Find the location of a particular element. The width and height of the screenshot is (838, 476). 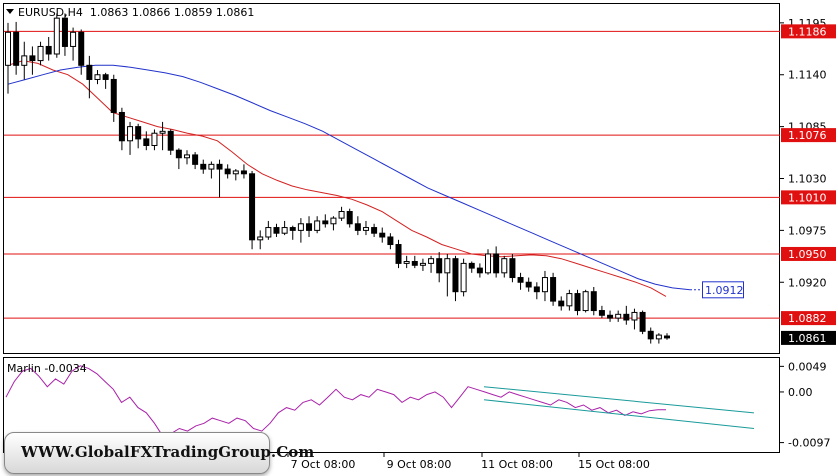

level-label: 1.1076 is located at coordinates (807, 135).